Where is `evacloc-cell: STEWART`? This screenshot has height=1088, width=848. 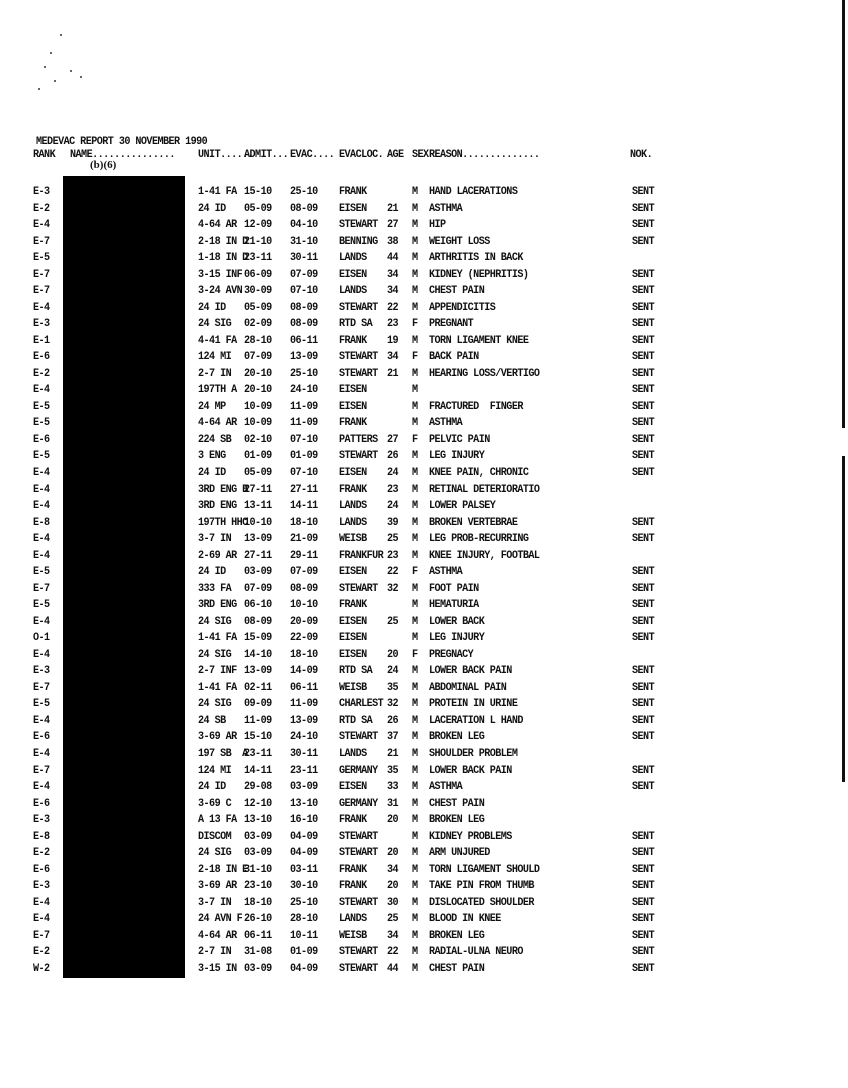
evacloc-cell: STEWART is located at coordinates (358, 373).